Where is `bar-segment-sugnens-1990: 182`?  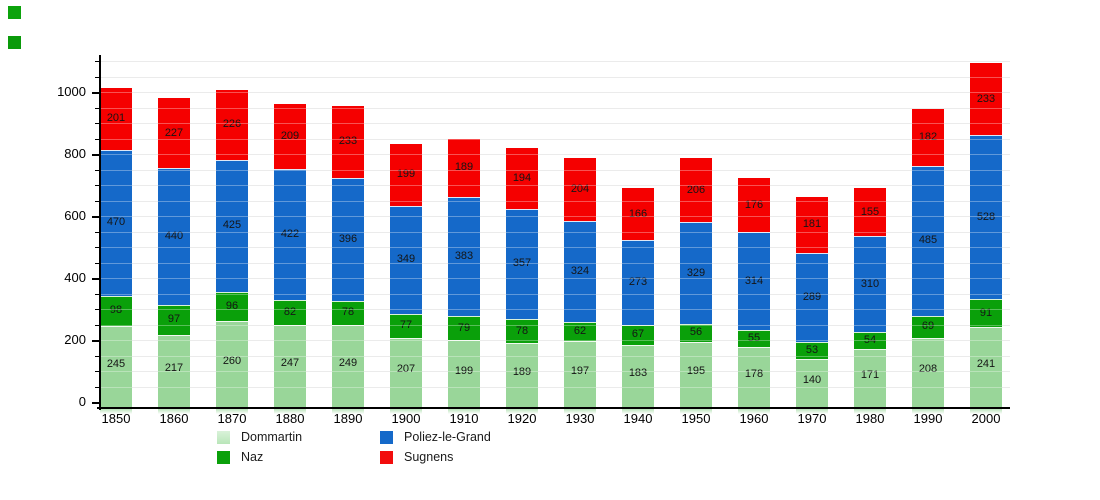 bar-segment-sugnens-1990: 182 is located at coordinates (928, 137).